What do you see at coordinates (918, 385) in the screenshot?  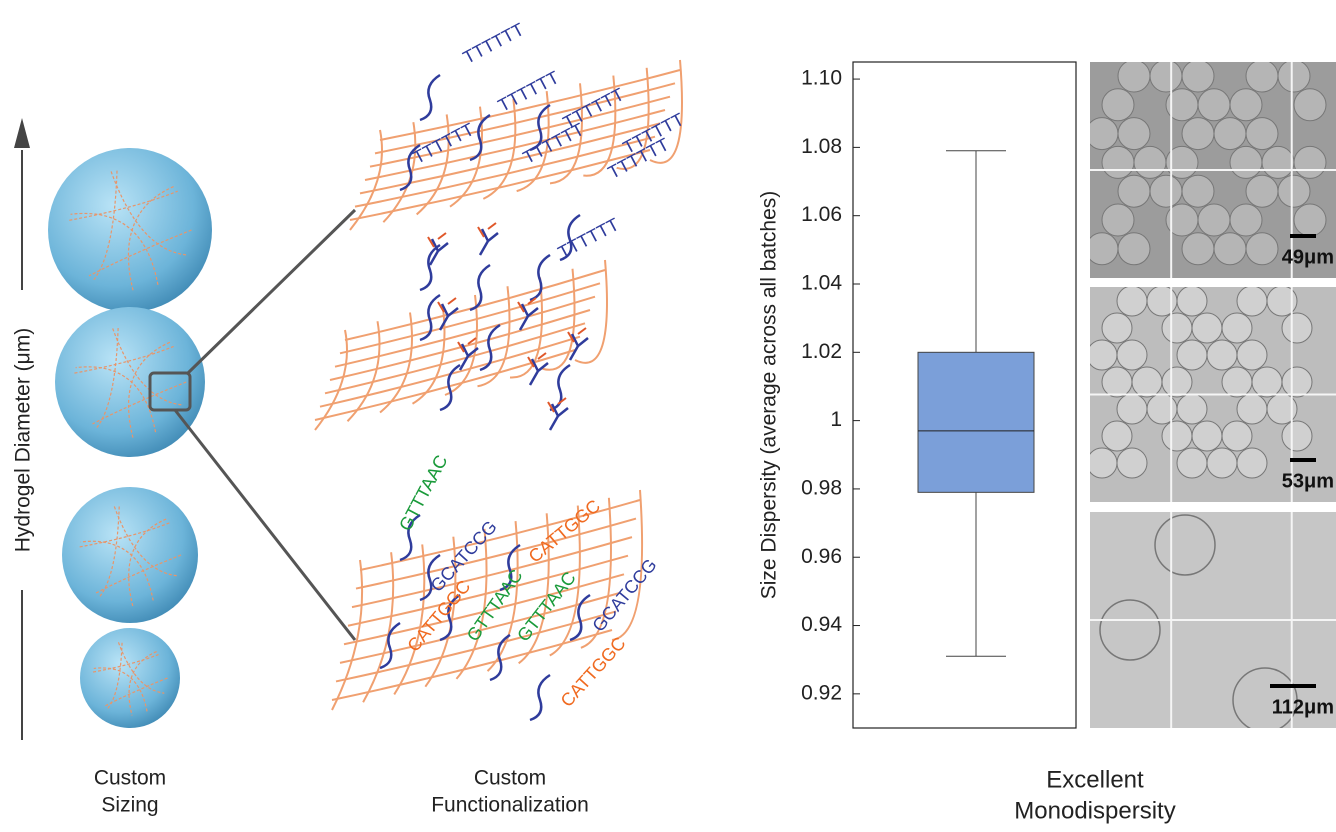 I see `box-plot: 0.92 0.94 0.96 0.98 1 1.02 1.04 1.06 1.08 1.10` at bounding box center [918, 385].